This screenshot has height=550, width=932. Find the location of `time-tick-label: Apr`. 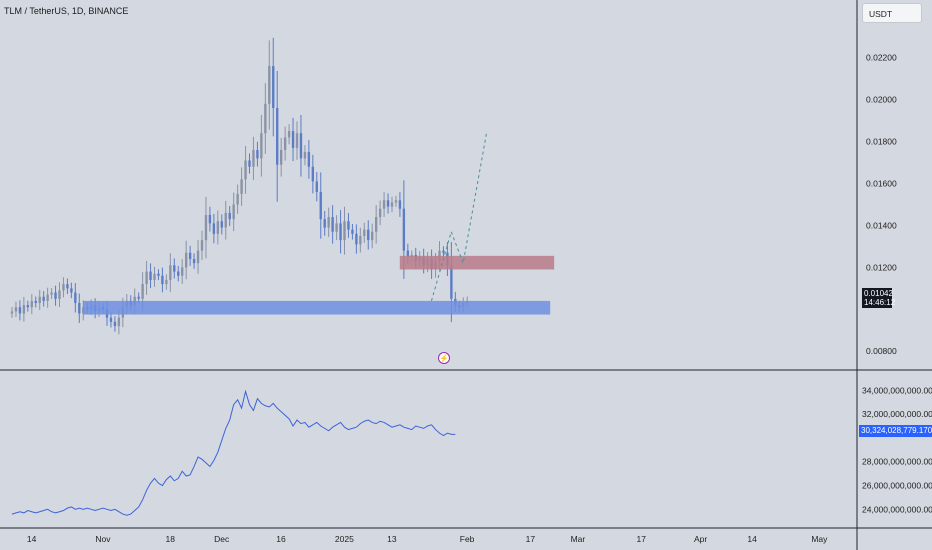

time-tick-label: Apr is located at coordinates (700, 539).